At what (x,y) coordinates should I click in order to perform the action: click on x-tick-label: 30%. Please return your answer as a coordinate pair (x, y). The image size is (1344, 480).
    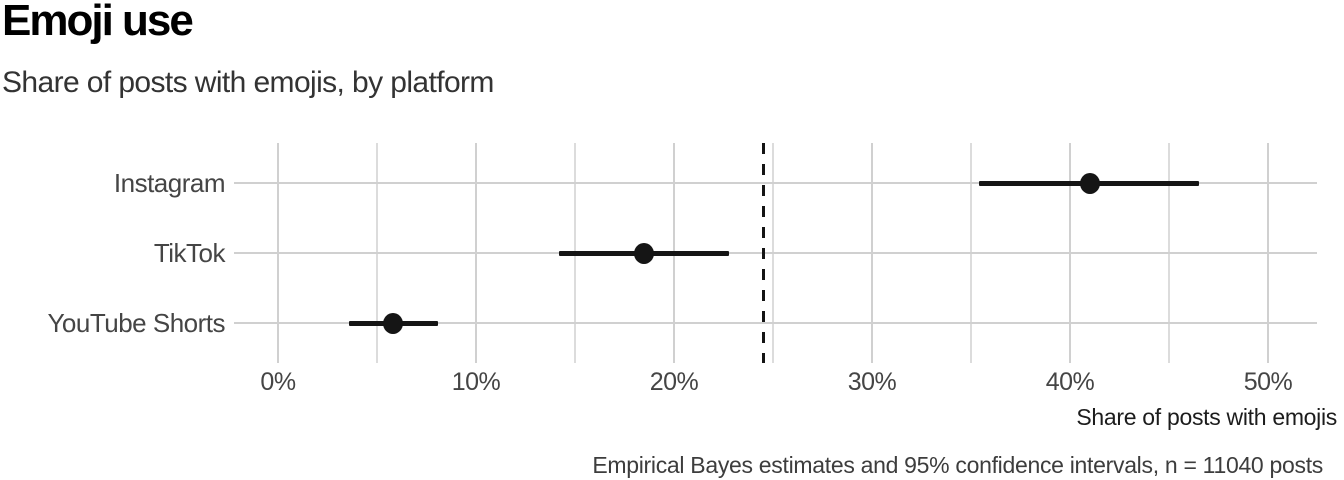
    Looking at the image, I should click on (872, 382).